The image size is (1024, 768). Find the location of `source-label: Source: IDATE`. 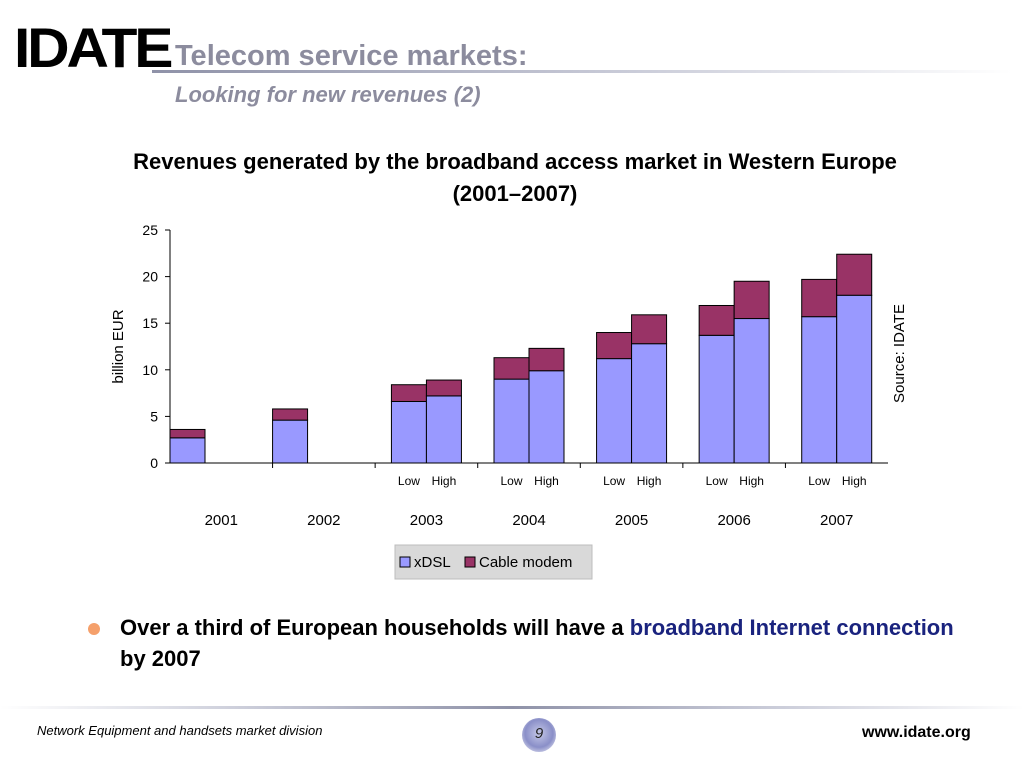

source-label: Source: IDATE is located at coordinates (899, 353).